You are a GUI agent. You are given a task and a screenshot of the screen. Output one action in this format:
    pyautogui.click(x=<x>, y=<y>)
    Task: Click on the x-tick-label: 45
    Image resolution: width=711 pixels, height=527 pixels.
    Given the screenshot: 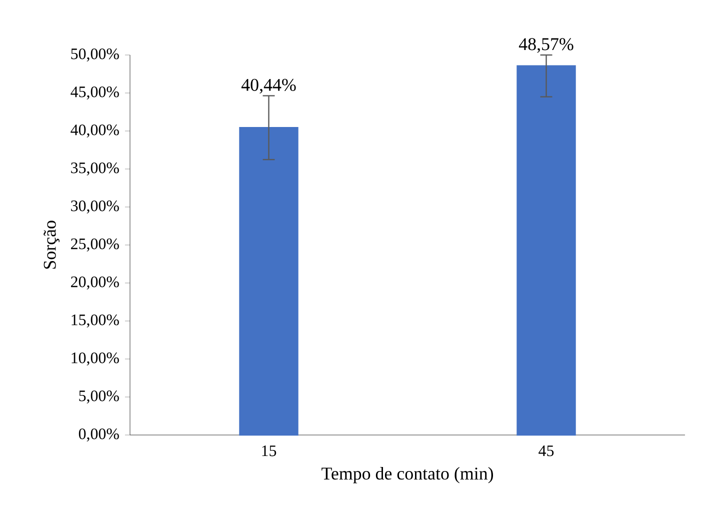 What is the action you would take?
    pyautogui.click(x=546, y=451)
    